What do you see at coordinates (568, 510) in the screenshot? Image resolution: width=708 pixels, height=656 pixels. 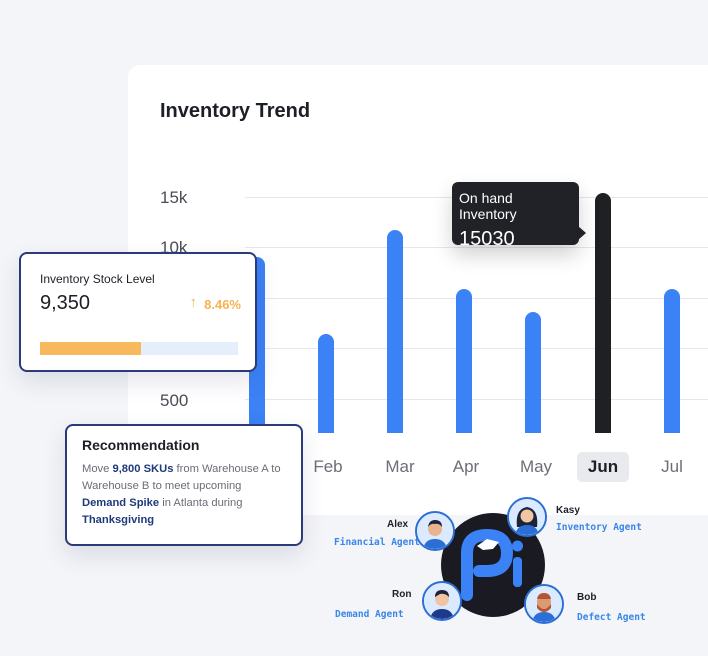 I see `agent-name-kasy: Kasy` at bounding box center [568, 510].